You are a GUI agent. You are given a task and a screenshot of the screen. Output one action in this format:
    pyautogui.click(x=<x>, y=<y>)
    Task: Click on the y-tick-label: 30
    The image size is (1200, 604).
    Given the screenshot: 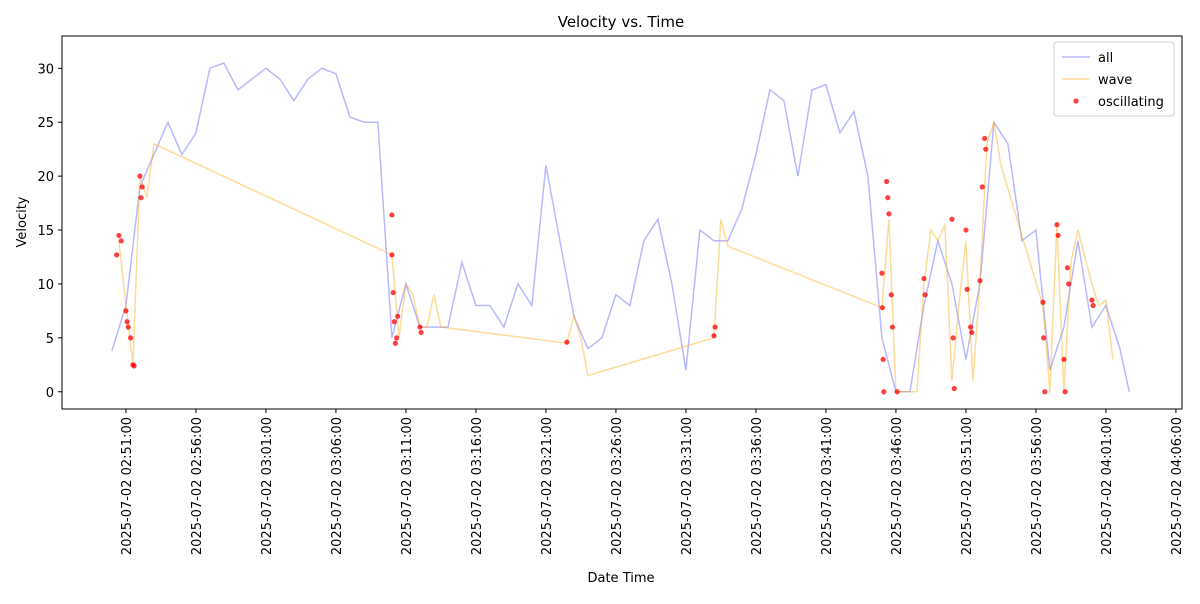 What is the action you would take?
    pyautogui.click(x=45, y=69)
    